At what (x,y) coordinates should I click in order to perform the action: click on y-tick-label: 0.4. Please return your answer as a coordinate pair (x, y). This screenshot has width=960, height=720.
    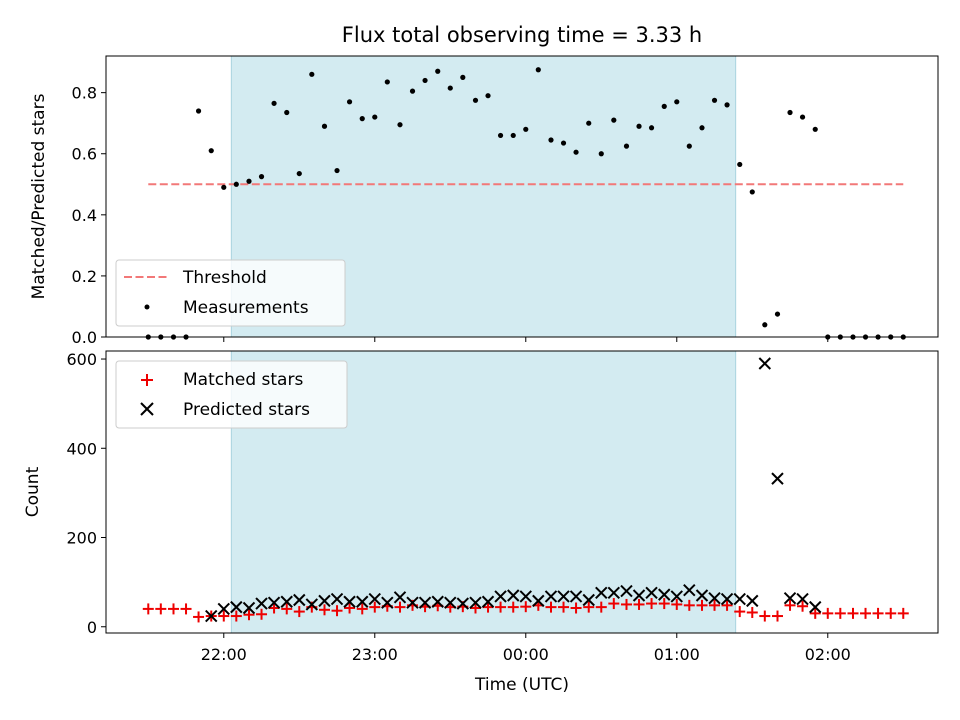
    Looking at the image, I should click on (84, 215).